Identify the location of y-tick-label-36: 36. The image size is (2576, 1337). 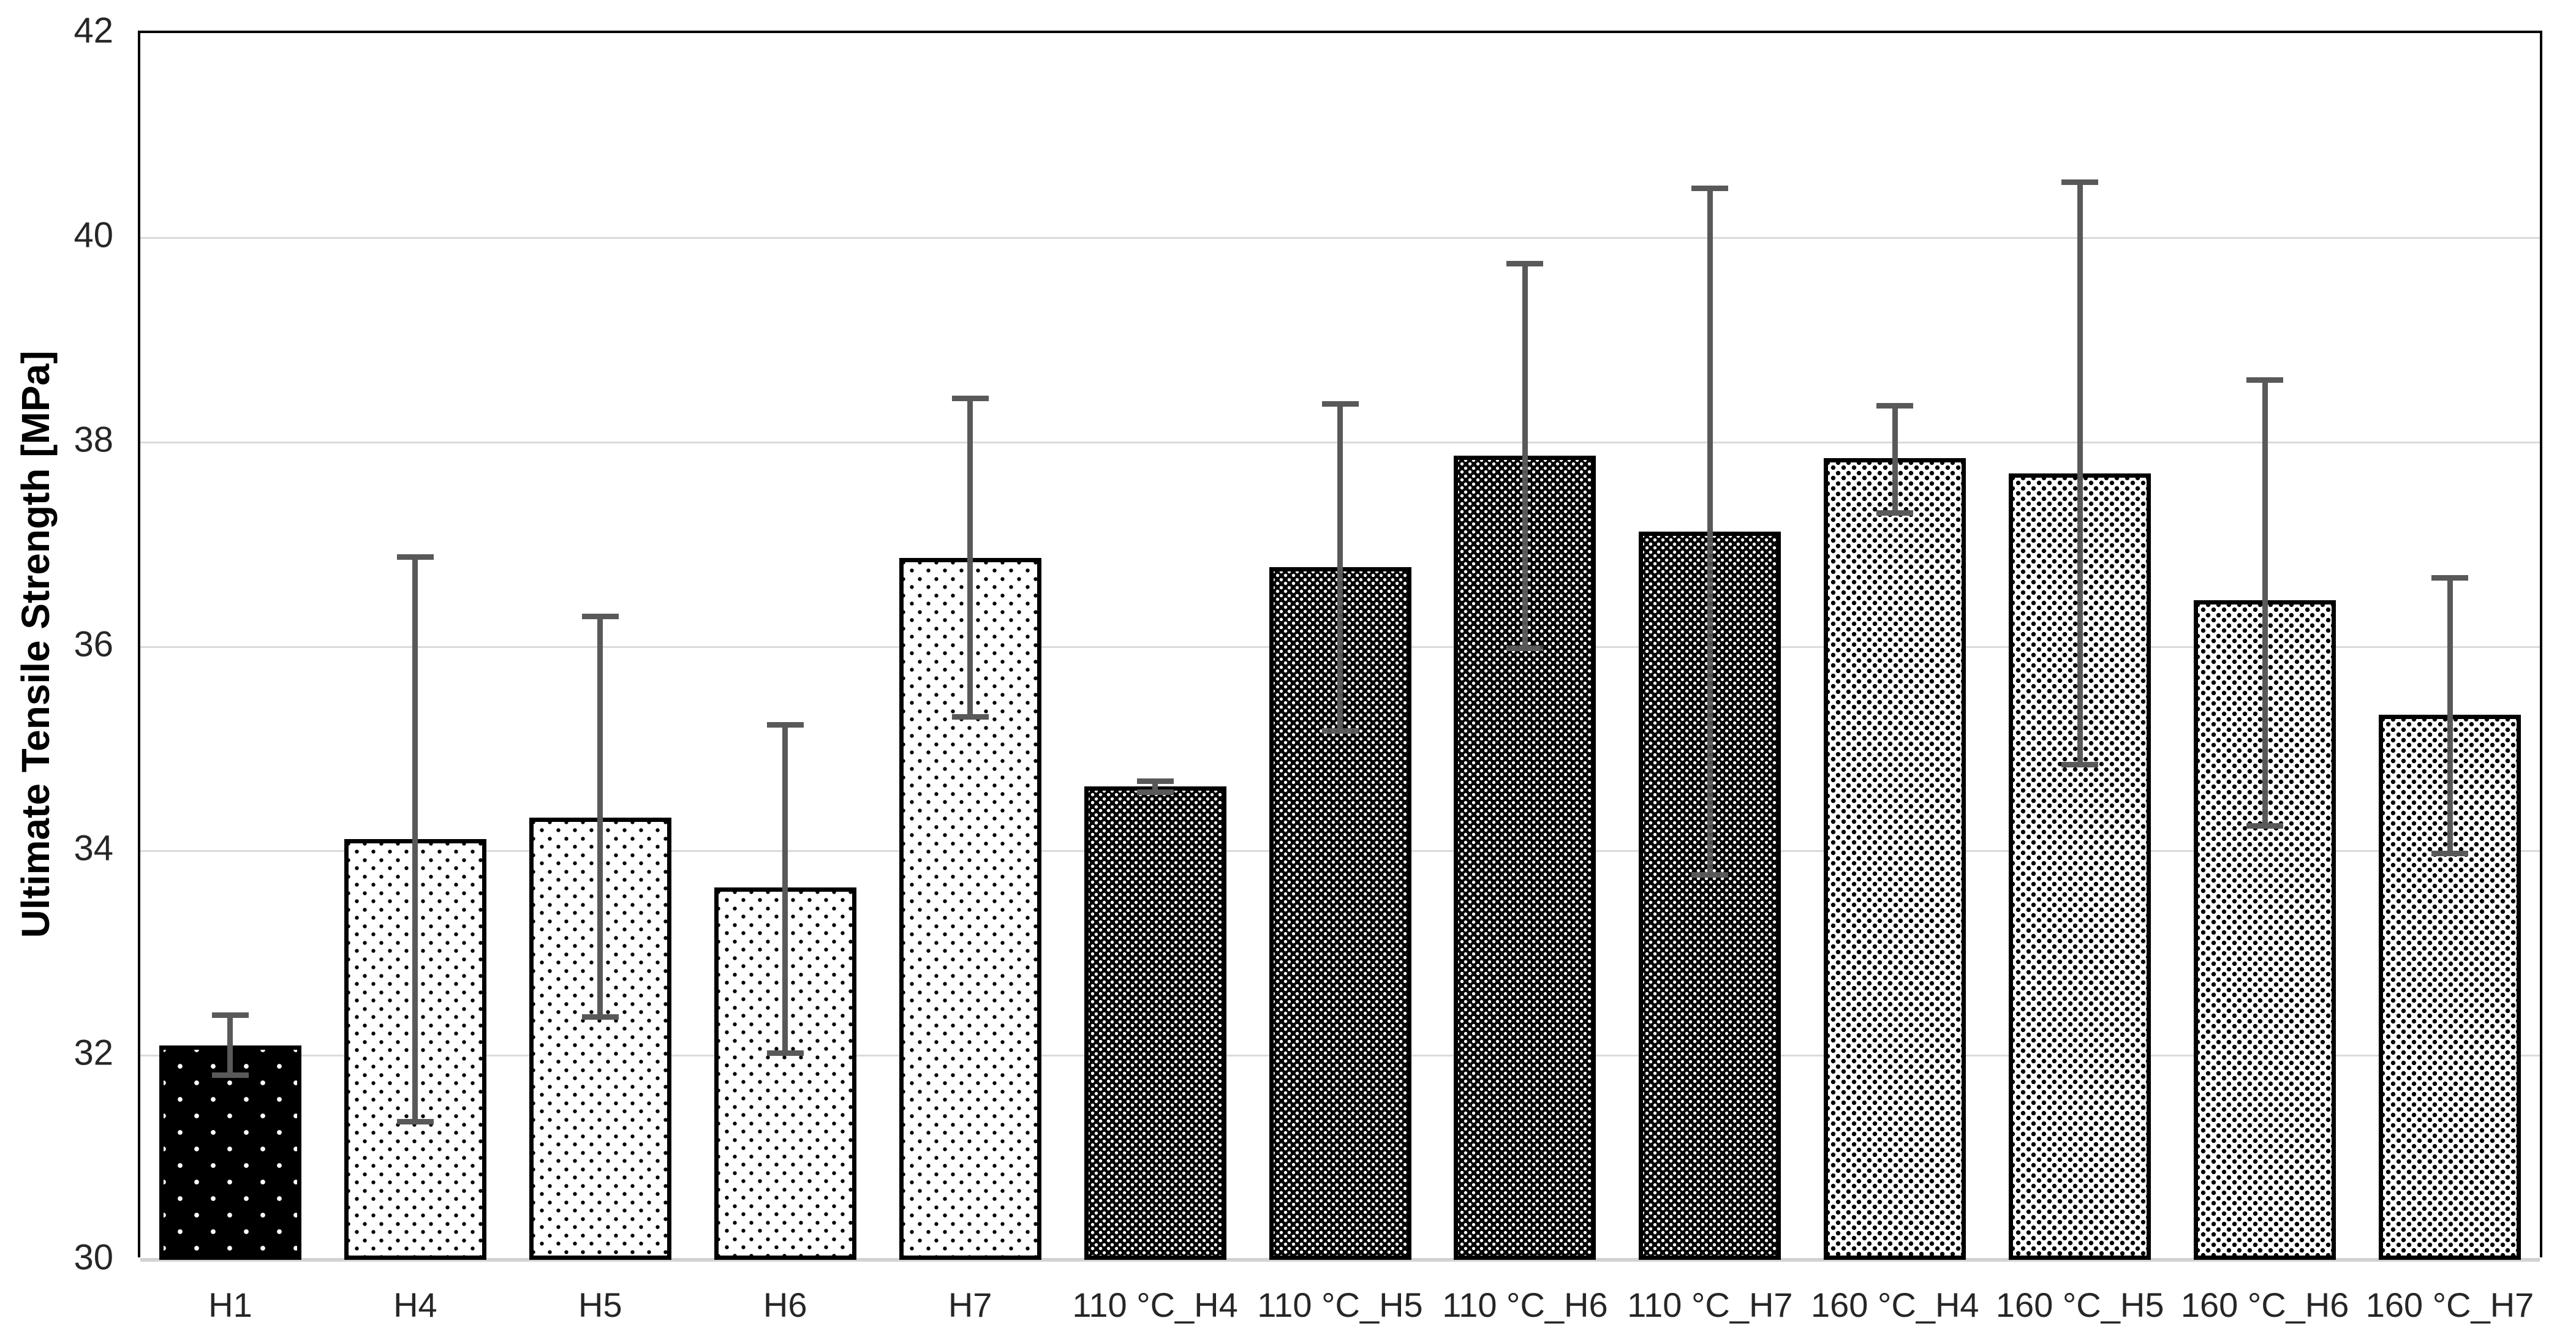
(93, 644).